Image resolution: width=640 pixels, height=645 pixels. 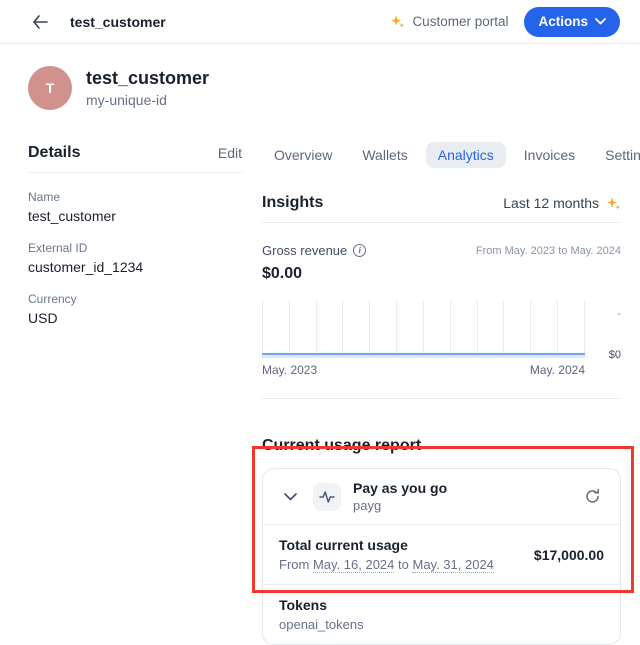 What do you see at coordinates (342, 445) in the screenshot?
I see `usage-report-title: Current usage report` at bounding box center [342, 445].